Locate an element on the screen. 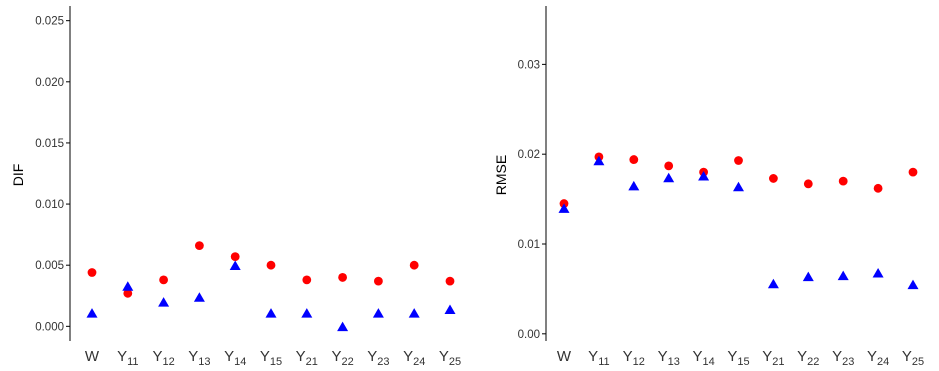 This screenshot has height=371, width=939. dif-x-tick-label: W is located at coordinates (92, 356).